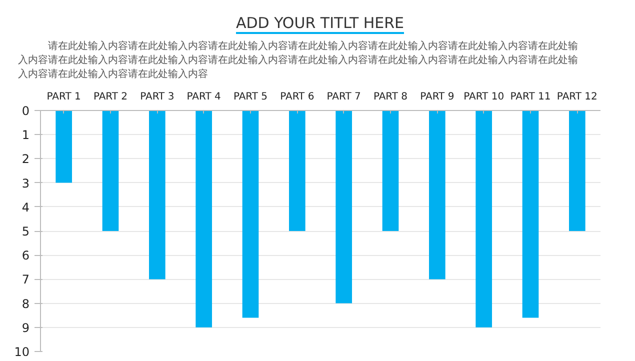 The width and height of the screenshot is (635, 361). Describe the element at coordinates (320, 24) in the screenshot. I see `chart-title: ADD YOUR TITLT HERE` at that location.